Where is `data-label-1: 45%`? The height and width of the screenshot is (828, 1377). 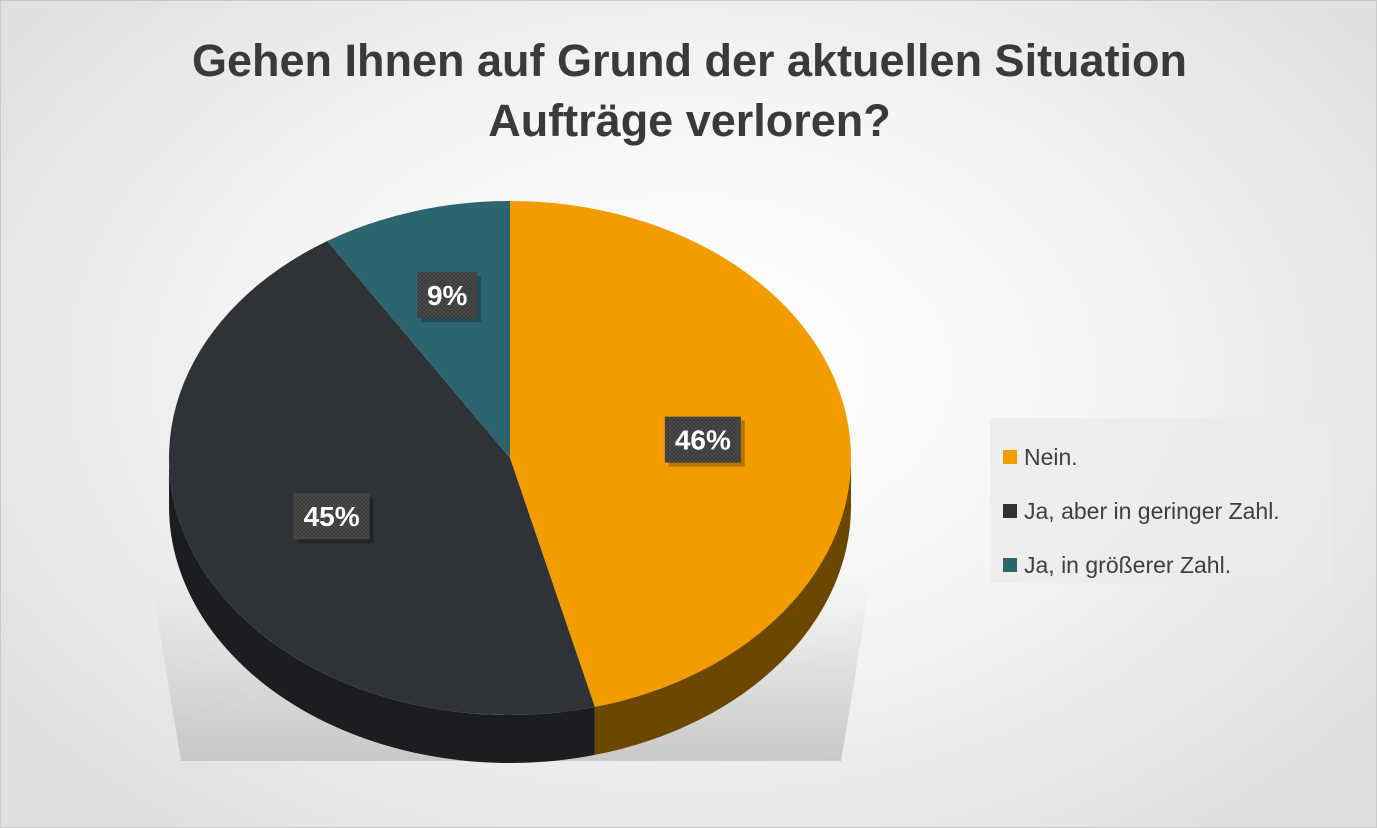 data-label-1: 45% is located at coordinates (333, 518).